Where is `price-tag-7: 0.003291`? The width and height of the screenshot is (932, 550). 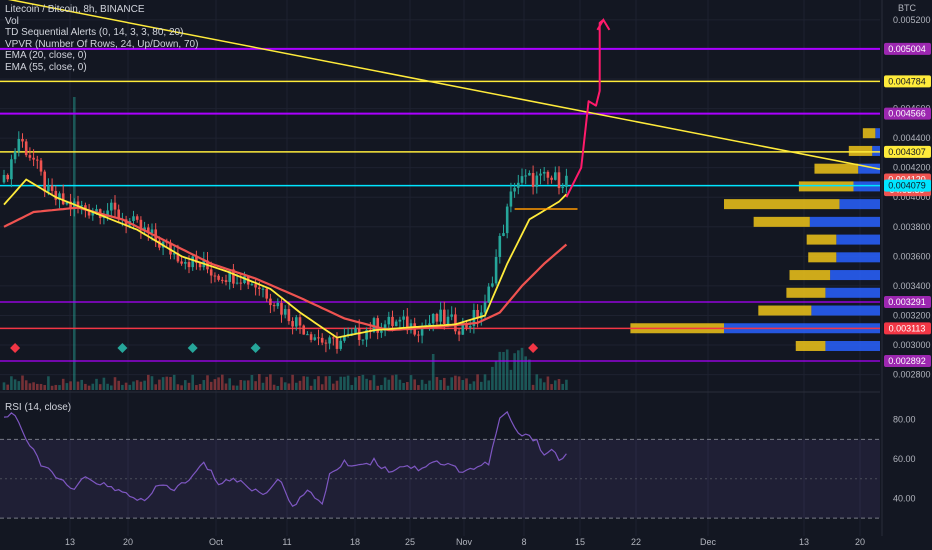 price-tag-7: 0.003291 is located at coordinates (907, 302).